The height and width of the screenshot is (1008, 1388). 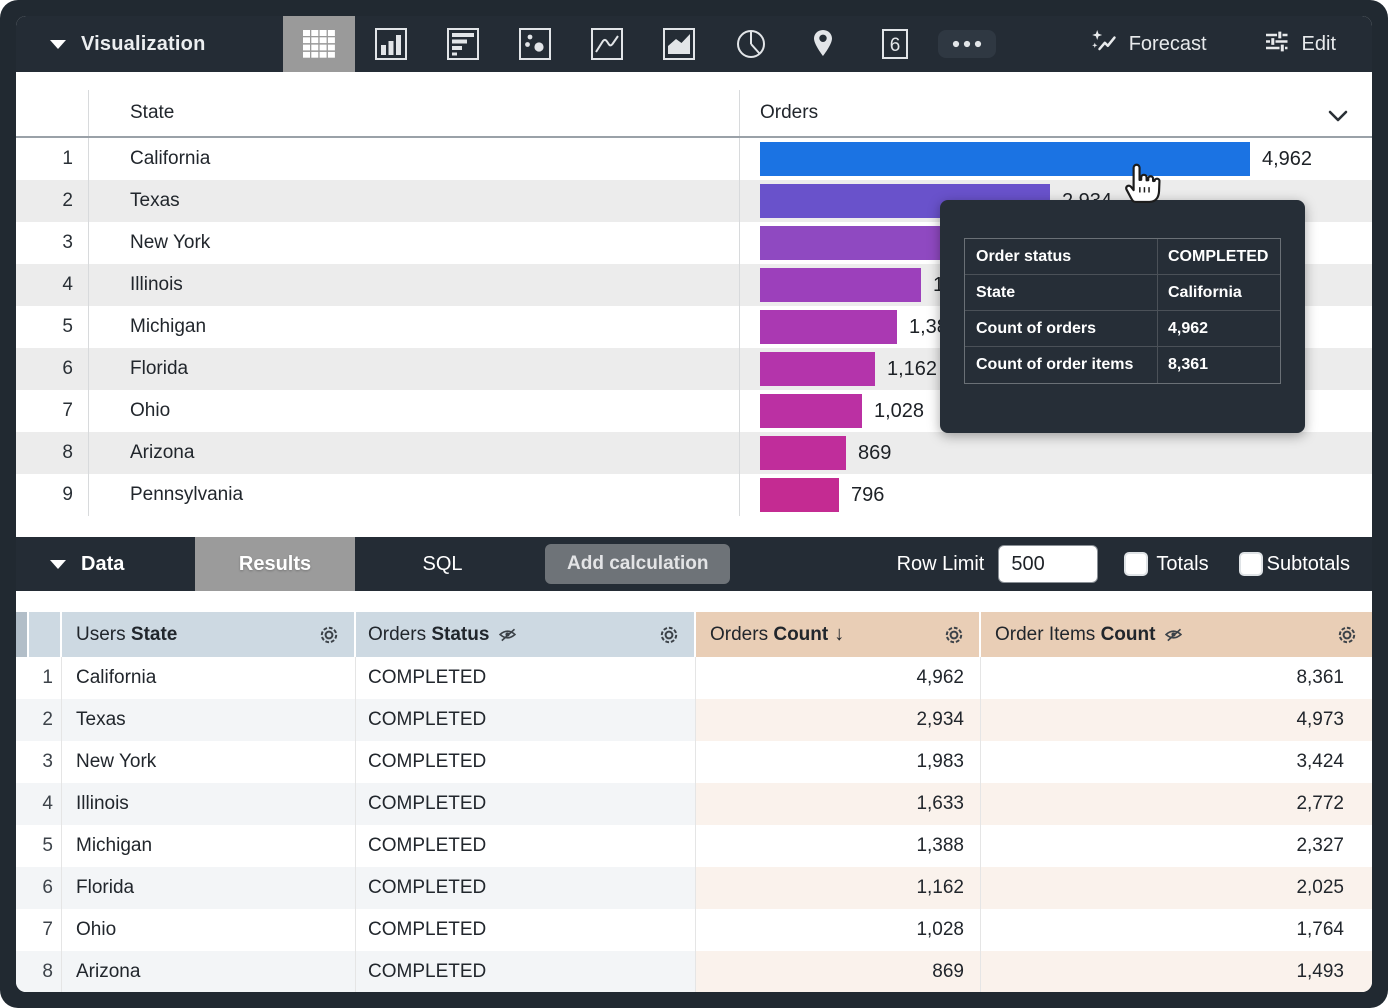 What do you see at coordinates (414, 201) in the screenshot?
I see `state-cell: Texas` at bounding box center [414, 201].